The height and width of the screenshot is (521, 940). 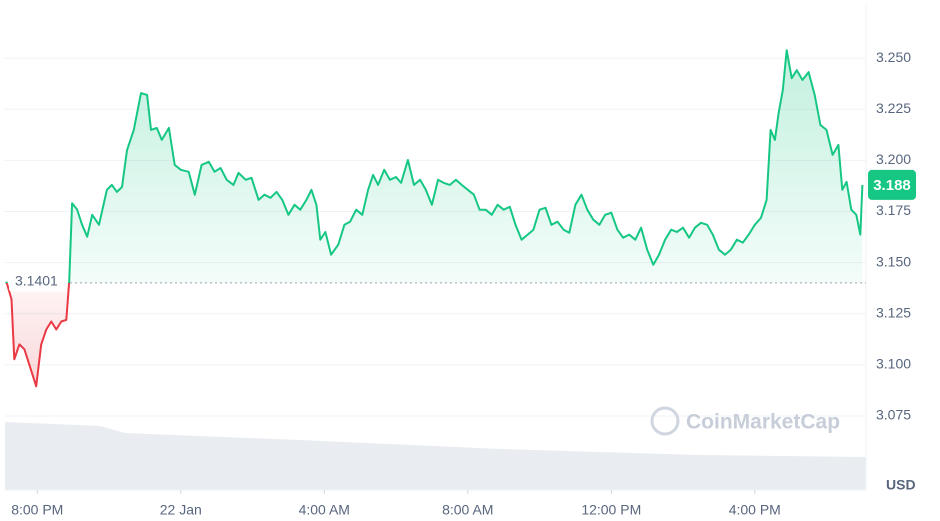 What do you see at coordinates (755, 510) in the screenshot?
I see `x-tick-label: 4:00 PM` at bounding box center [755, 510].